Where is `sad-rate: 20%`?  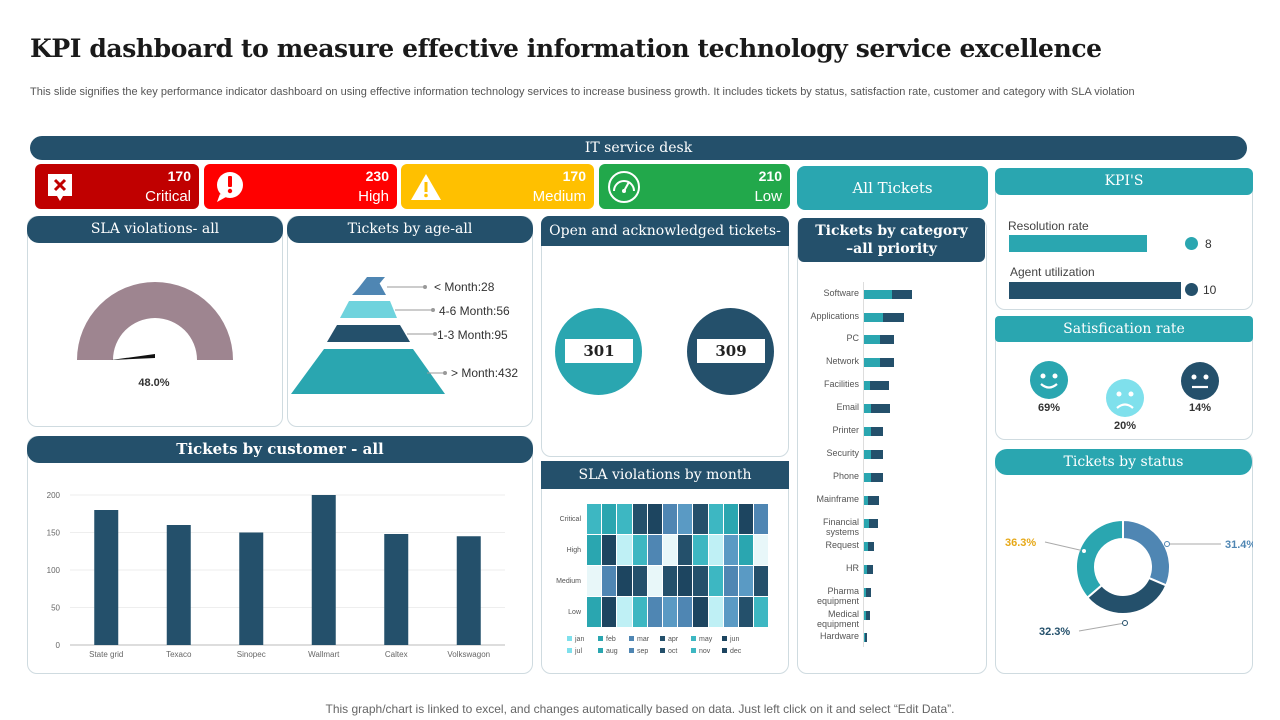
sad-rate: 20% is located at coordinates (1125, 426).